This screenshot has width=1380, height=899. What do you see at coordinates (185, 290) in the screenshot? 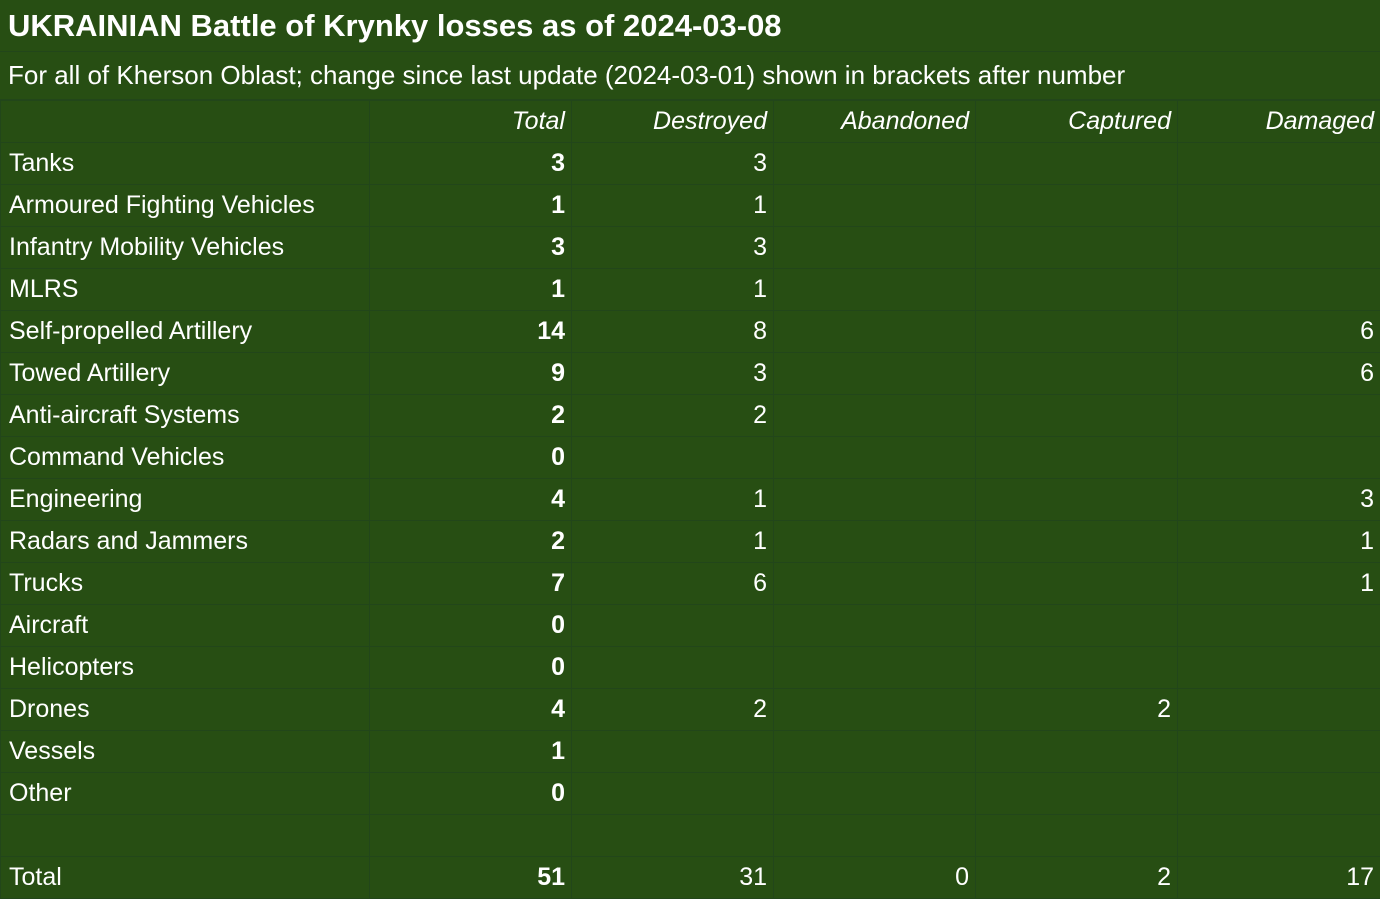
I see `cell-category: MLRS` at bounding box center [185, 290].